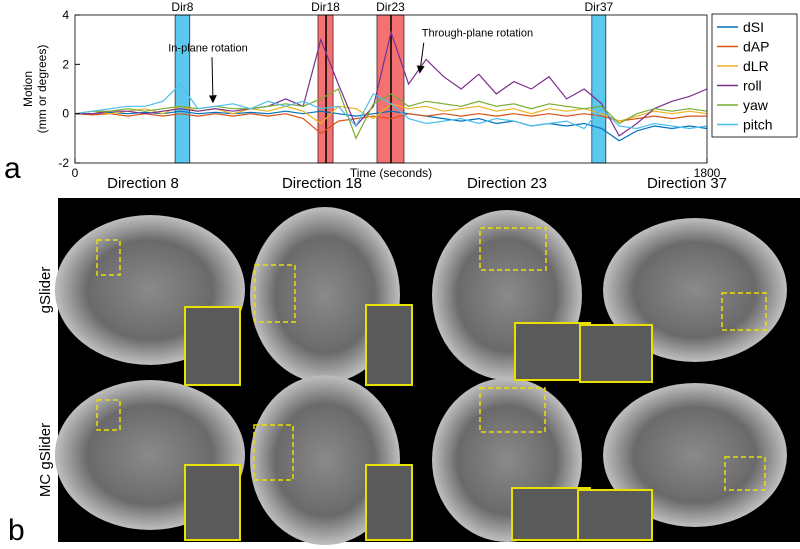 The image size is (800, 549). Describe the element at coordinates (507, 183) in the screenshot. I see `column-label: Direction 23` at that location.